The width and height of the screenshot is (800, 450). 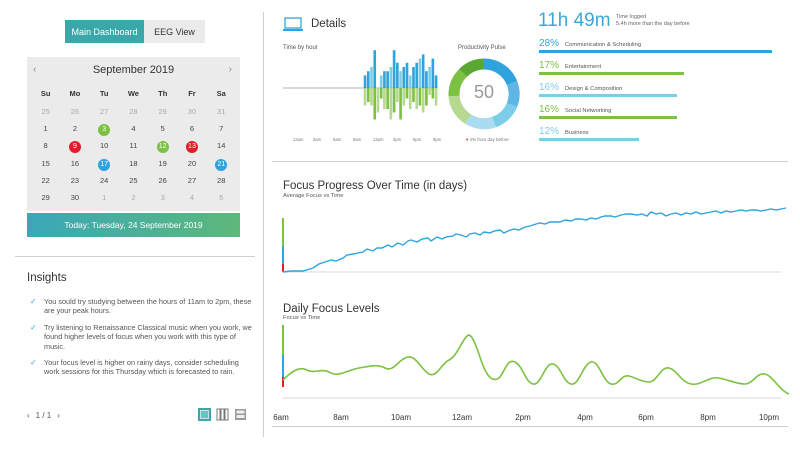 I want to click on calendar-day-marker: 12, so click(x=162, y=147).